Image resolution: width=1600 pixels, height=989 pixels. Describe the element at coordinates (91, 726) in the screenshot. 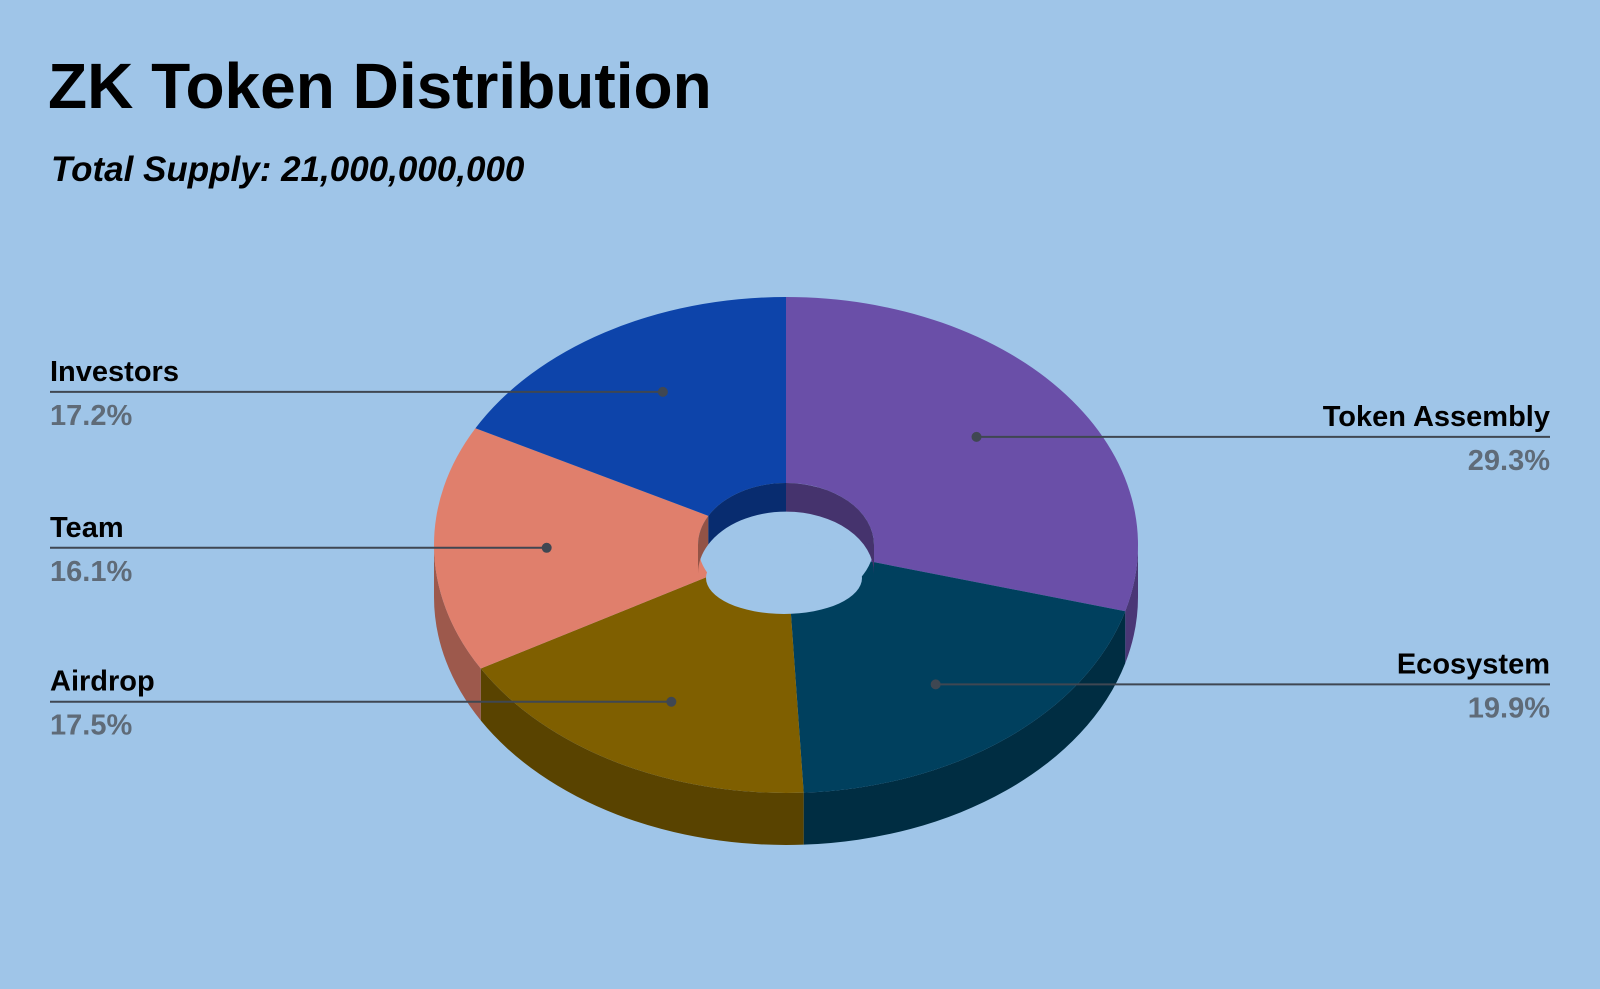

I see `slice-value-airdrop: 17.5%` at that location.